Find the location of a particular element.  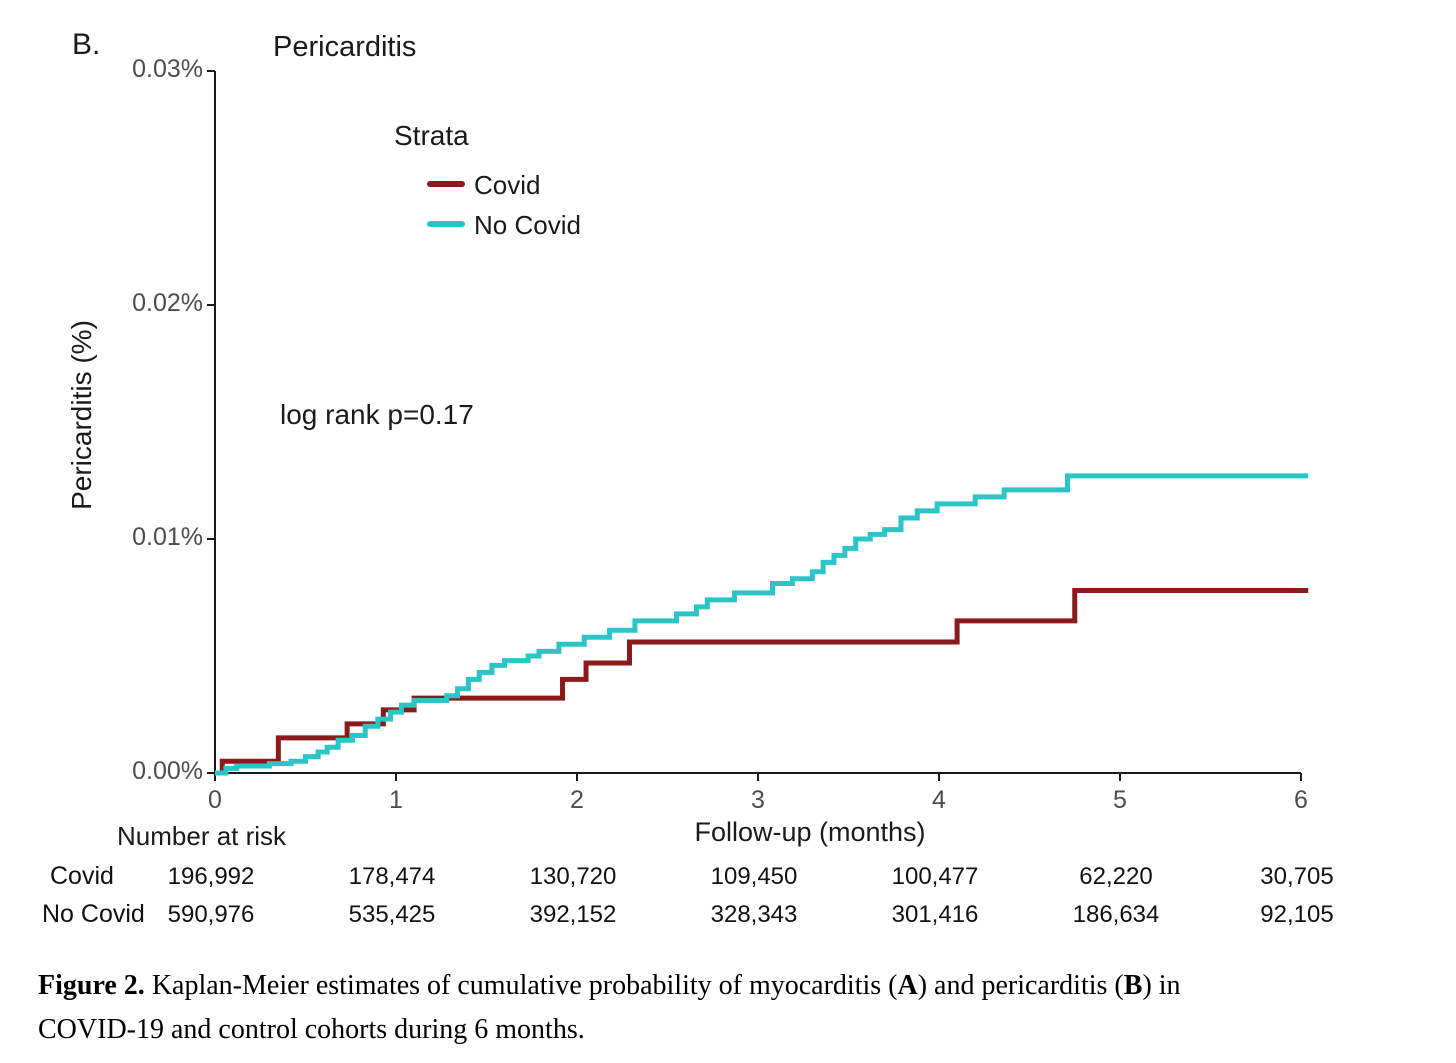

risk-value: 178,474 is located at coordinates (392, 876).